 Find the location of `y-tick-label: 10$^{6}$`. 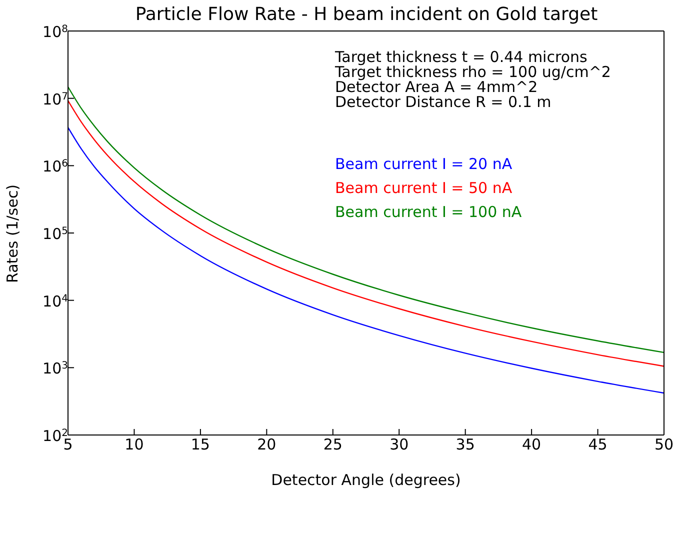

y-tick-label: 10$^{6}$ is located at coordinates (55, 167).